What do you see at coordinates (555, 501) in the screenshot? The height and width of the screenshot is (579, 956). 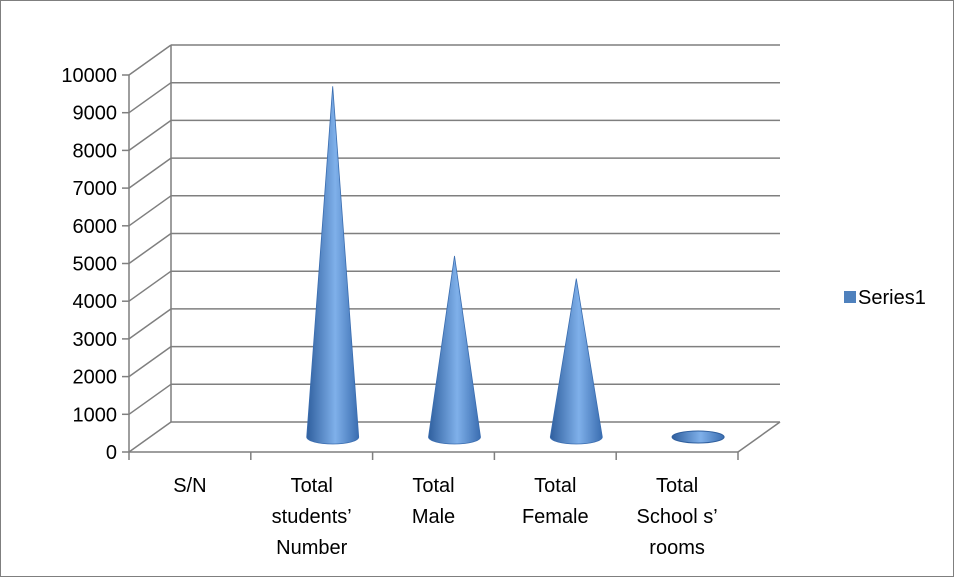 I see `x-tick-label: Total Female` at bounding box center [555, 501].